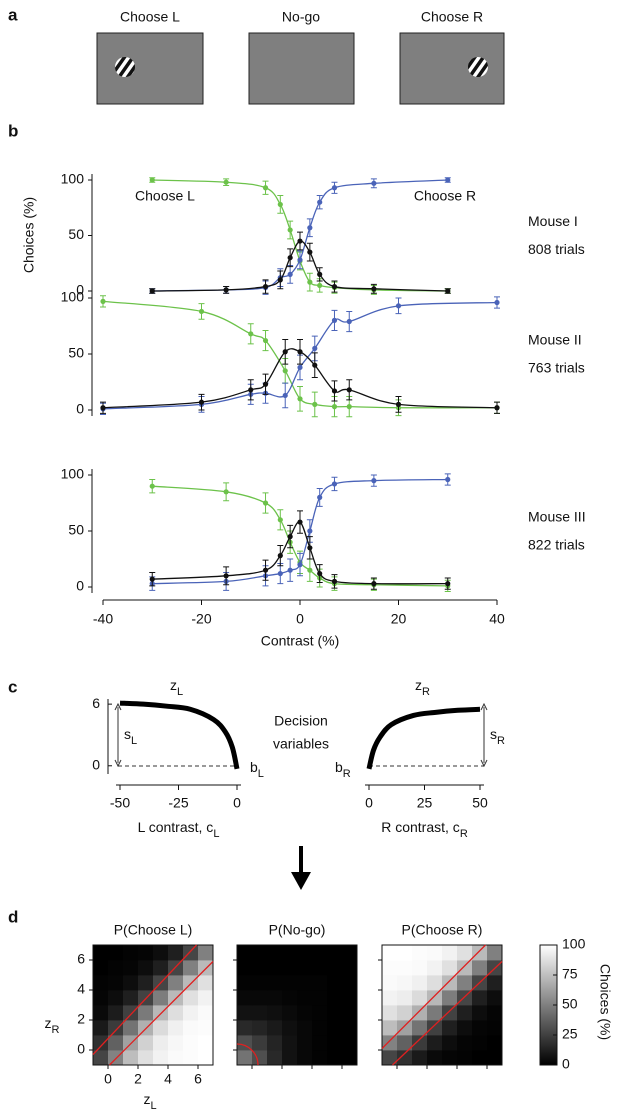  What do you see at coordinates (127, 734) in the screenshot?
I see `annotation-main: s` at bounding box center [127, 734].